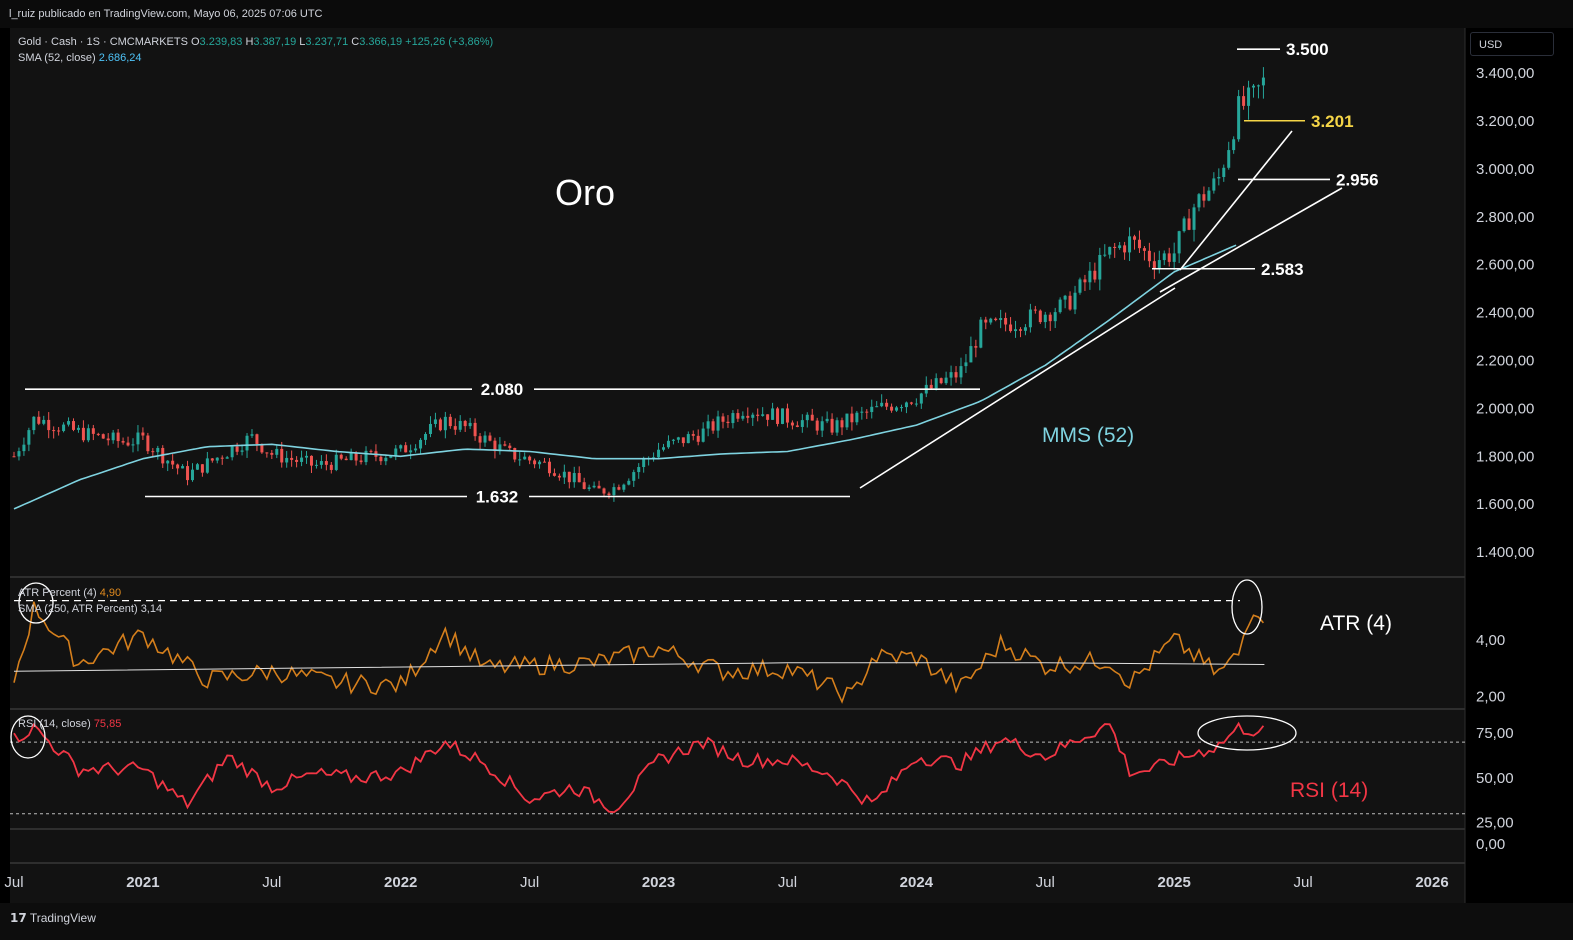 This screenshot has width=1573, height=940. What do you see at coordinates (57, 593) in the screenshot?
I see `atr-label: ATR Percent (4)` at bounding box center [57, 593].